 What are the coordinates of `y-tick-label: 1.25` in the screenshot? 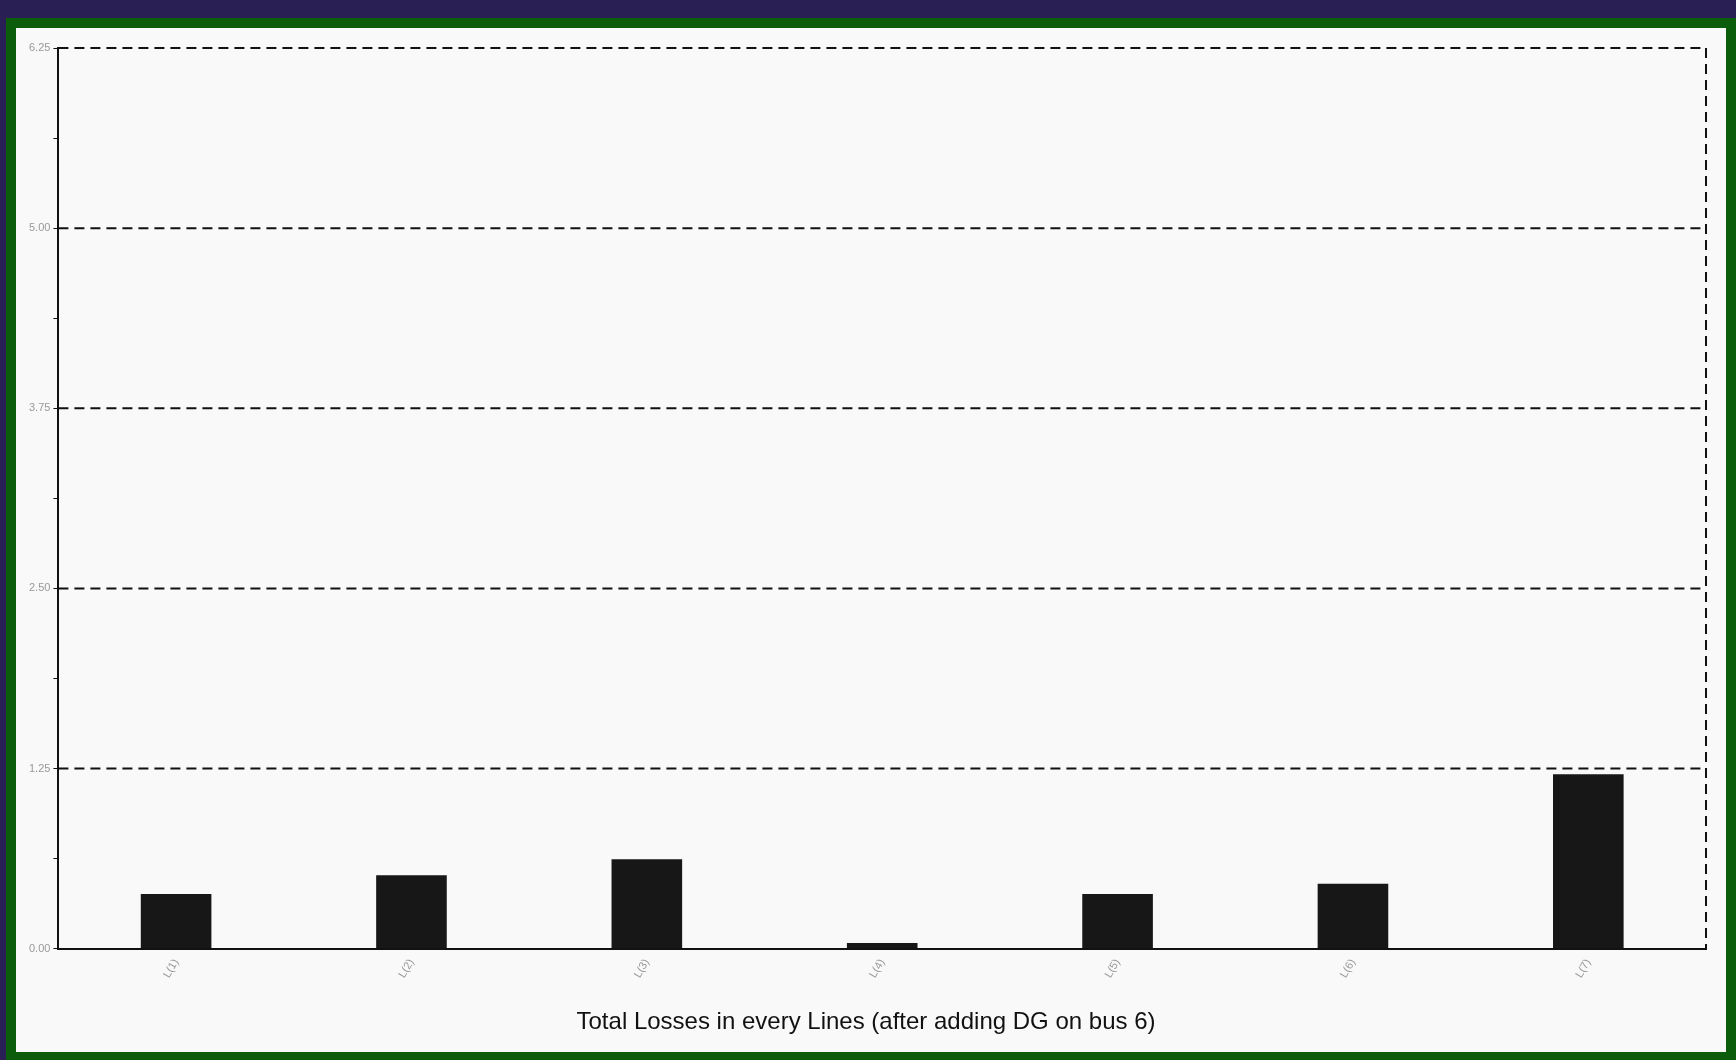 It's located at (39, 767).